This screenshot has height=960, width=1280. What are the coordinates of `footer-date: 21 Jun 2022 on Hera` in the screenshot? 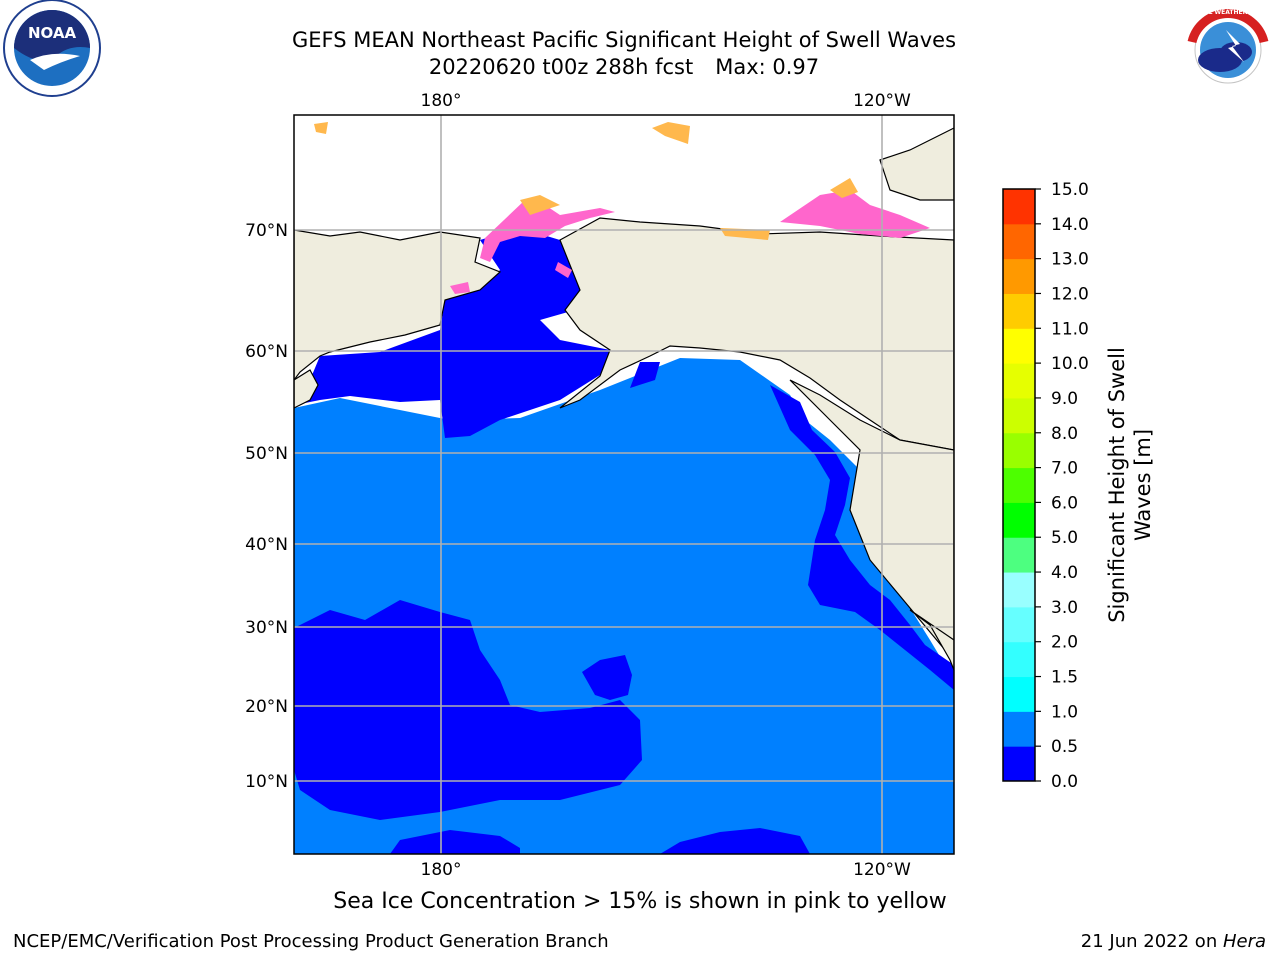 It's located at (1173, 941).